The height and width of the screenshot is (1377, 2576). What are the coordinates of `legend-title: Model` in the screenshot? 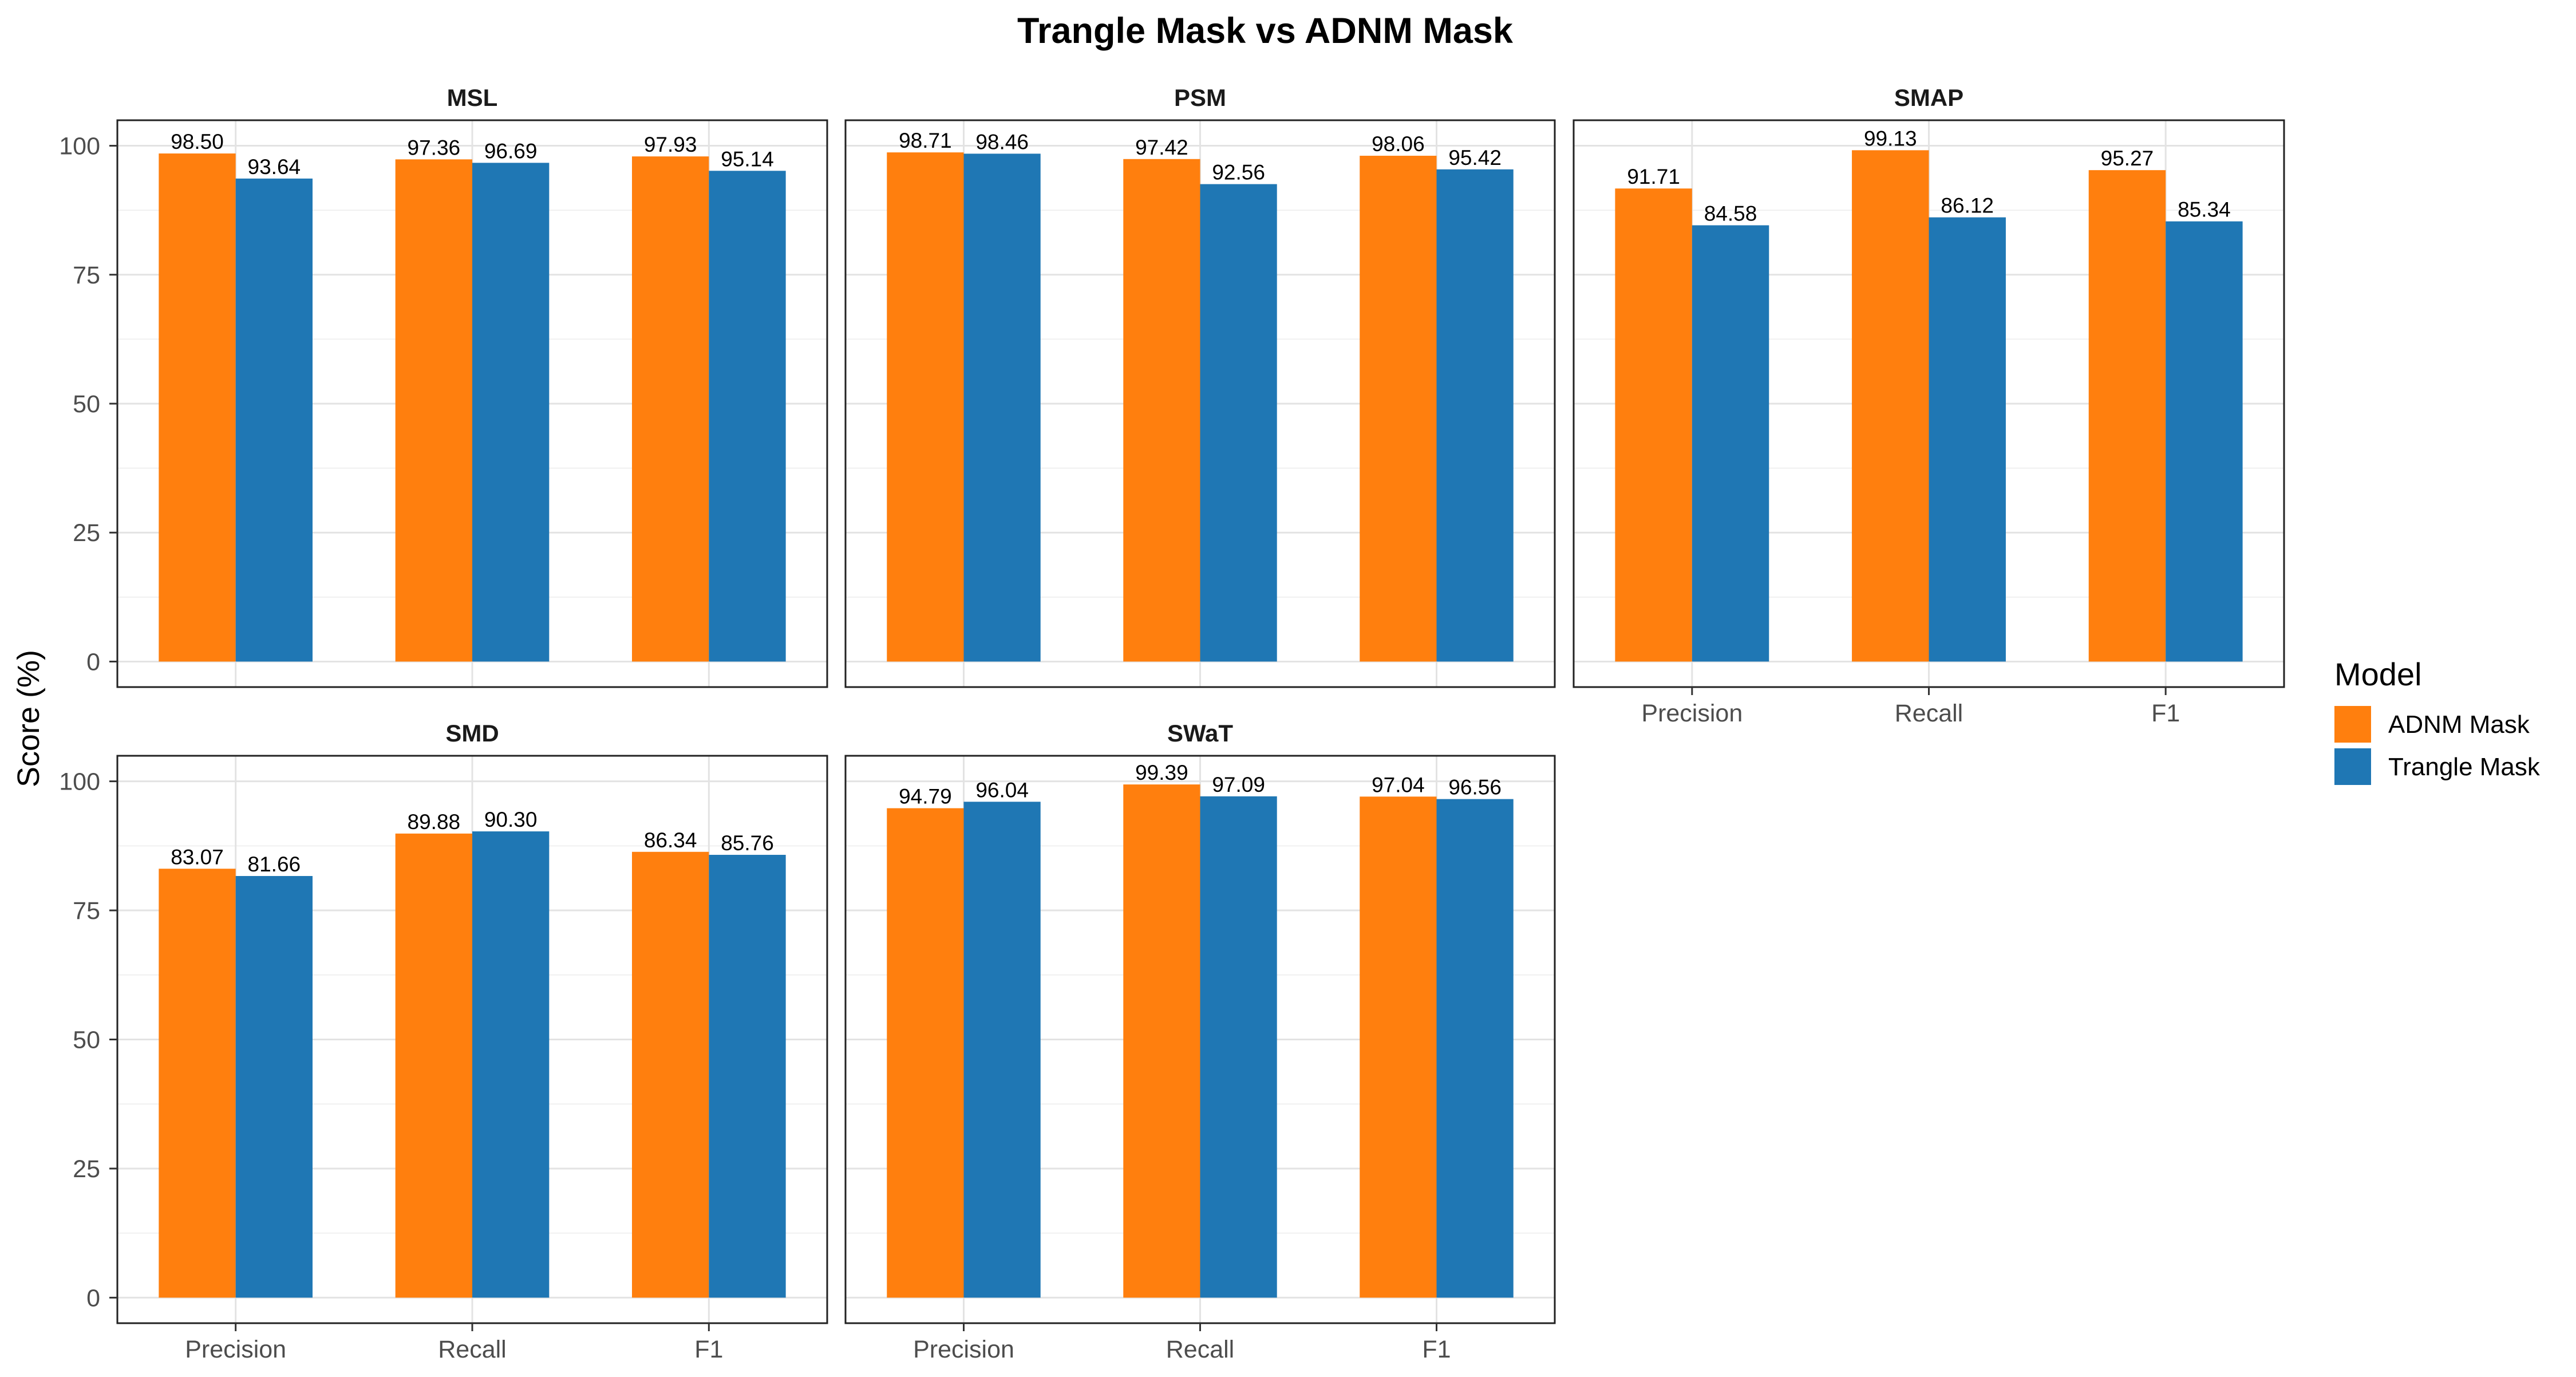 It's located at (2378, 674).